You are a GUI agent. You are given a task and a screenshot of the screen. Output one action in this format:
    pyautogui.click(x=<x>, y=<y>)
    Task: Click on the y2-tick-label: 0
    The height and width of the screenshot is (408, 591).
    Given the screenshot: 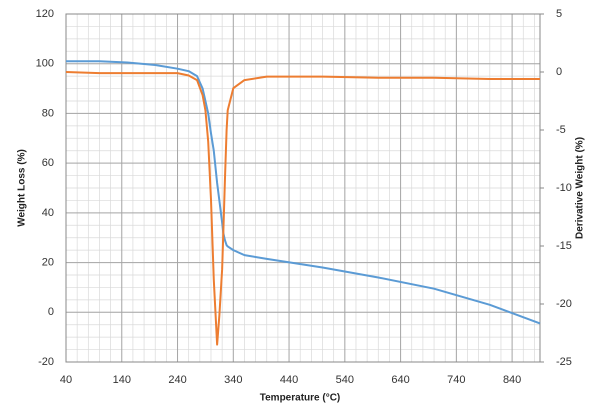 What is the action you would take?
    pyautogui.click(x=559, y=72)
    